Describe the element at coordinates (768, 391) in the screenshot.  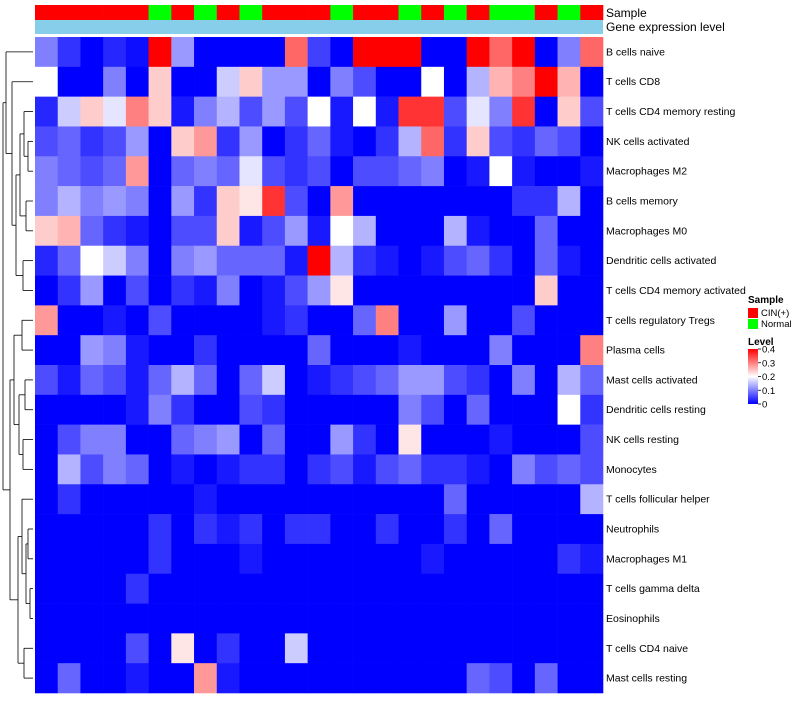
I see `level-tick-label: 0.1` at that location.